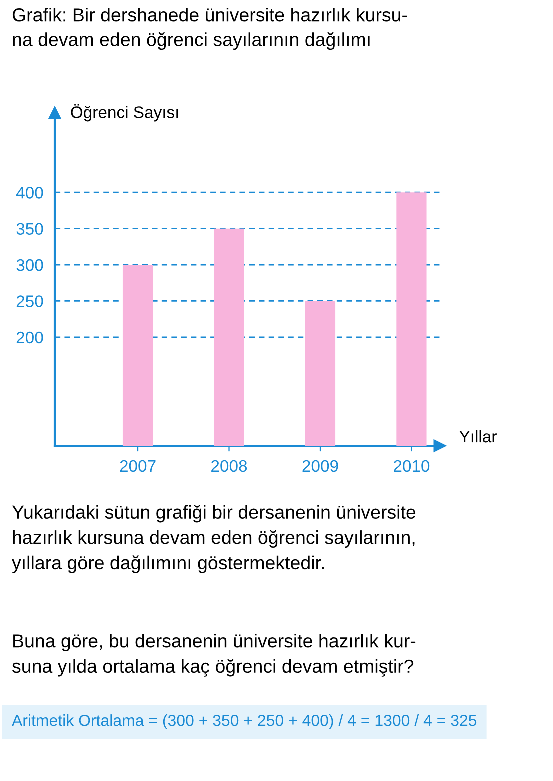 The height and width of the screenshot is (781, 553). What do you see at coordinates (412, 466) in the screenshot?
I see `x-tick-label: 2010` at bounding box center [412, 466].